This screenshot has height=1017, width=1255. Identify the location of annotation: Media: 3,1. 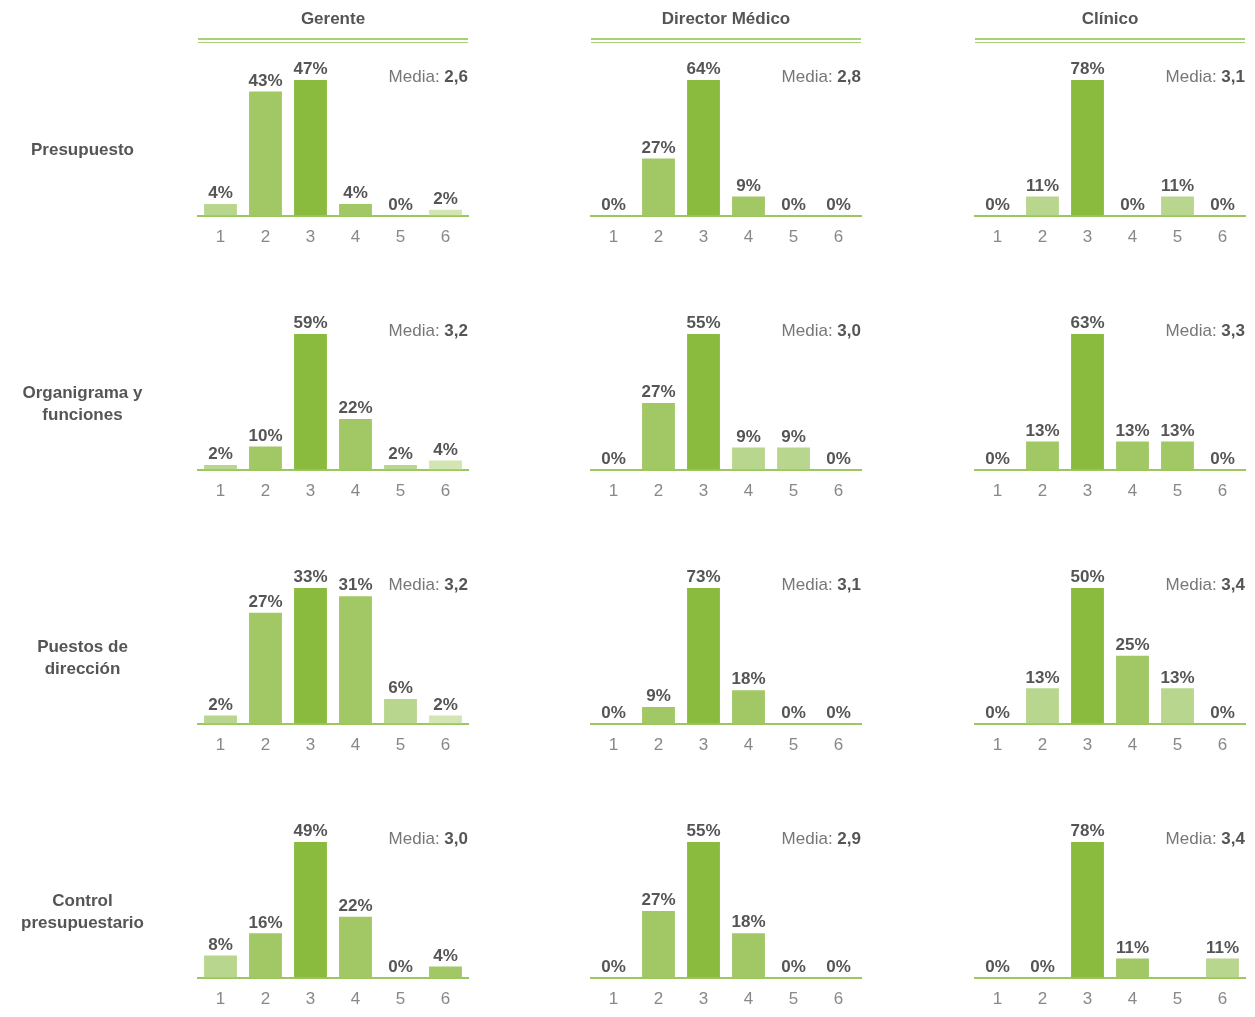
(1205, 76).